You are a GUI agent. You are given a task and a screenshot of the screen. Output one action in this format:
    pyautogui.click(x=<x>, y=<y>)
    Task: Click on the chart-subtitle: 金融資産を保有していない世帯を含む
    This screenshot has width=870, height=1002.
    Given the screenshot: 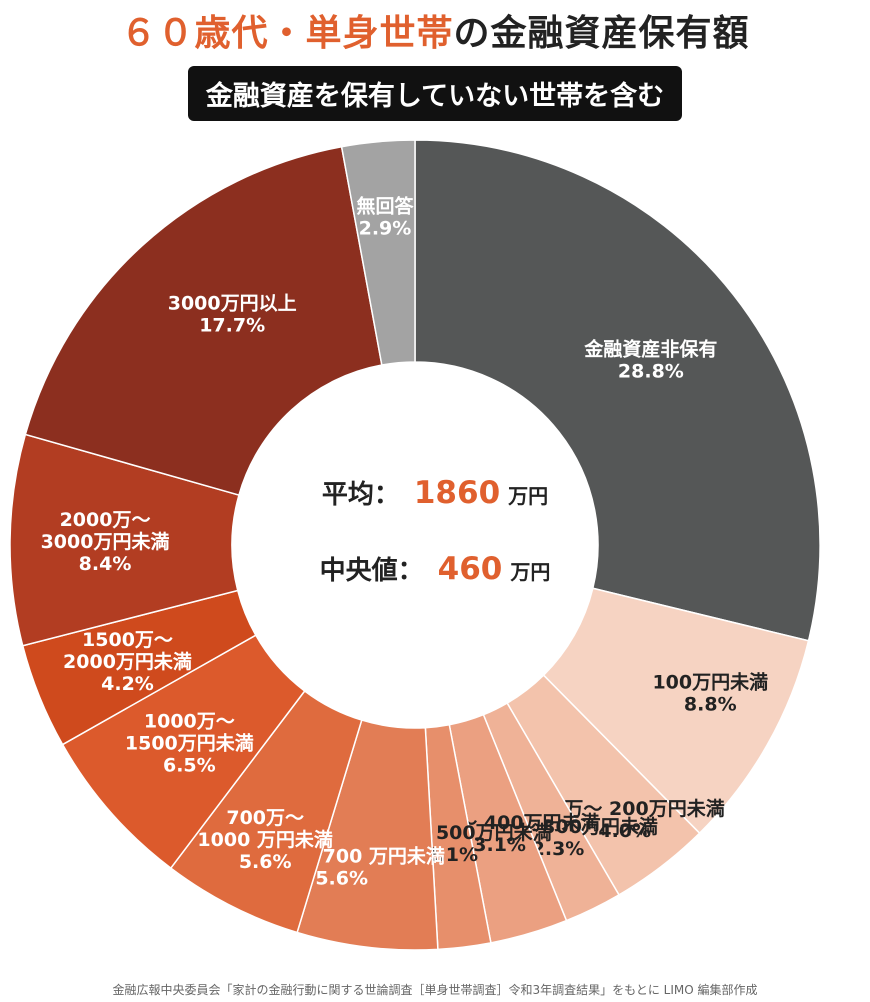 What is the action you would take?
    pyautogui.click(x=435, y=93)
    